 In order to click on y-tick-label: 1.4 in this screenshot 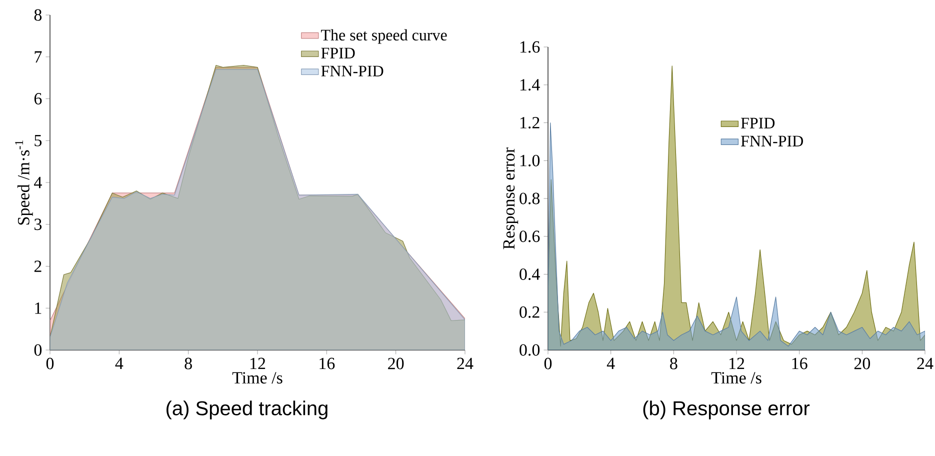, I will do `click(530, 85)`.